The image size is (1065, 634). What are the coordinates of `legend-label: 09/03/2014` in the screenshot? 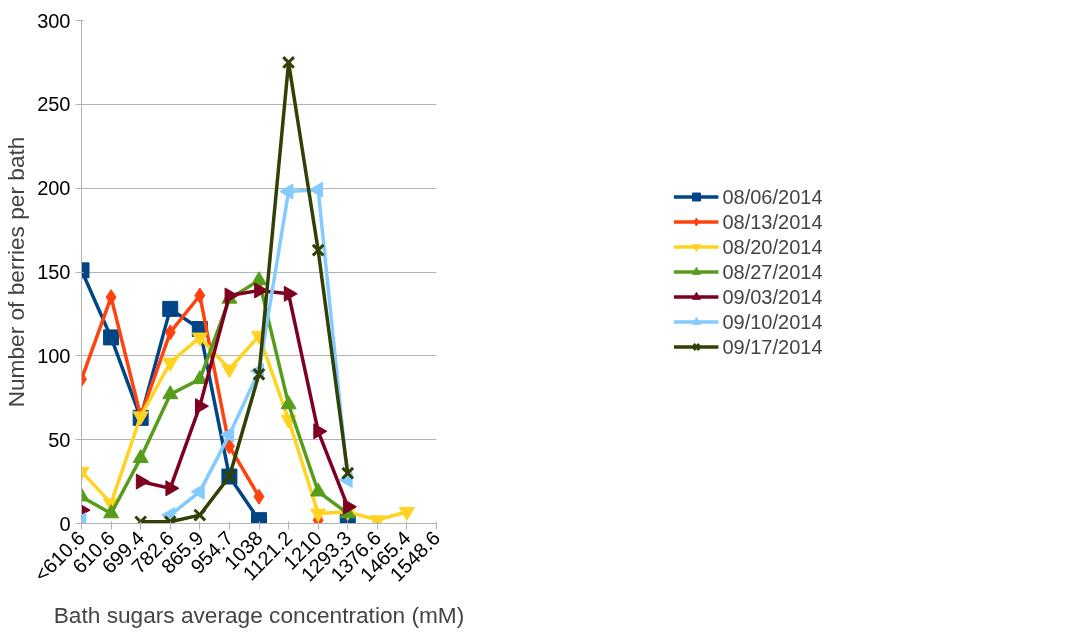 It's located at (772, 296).